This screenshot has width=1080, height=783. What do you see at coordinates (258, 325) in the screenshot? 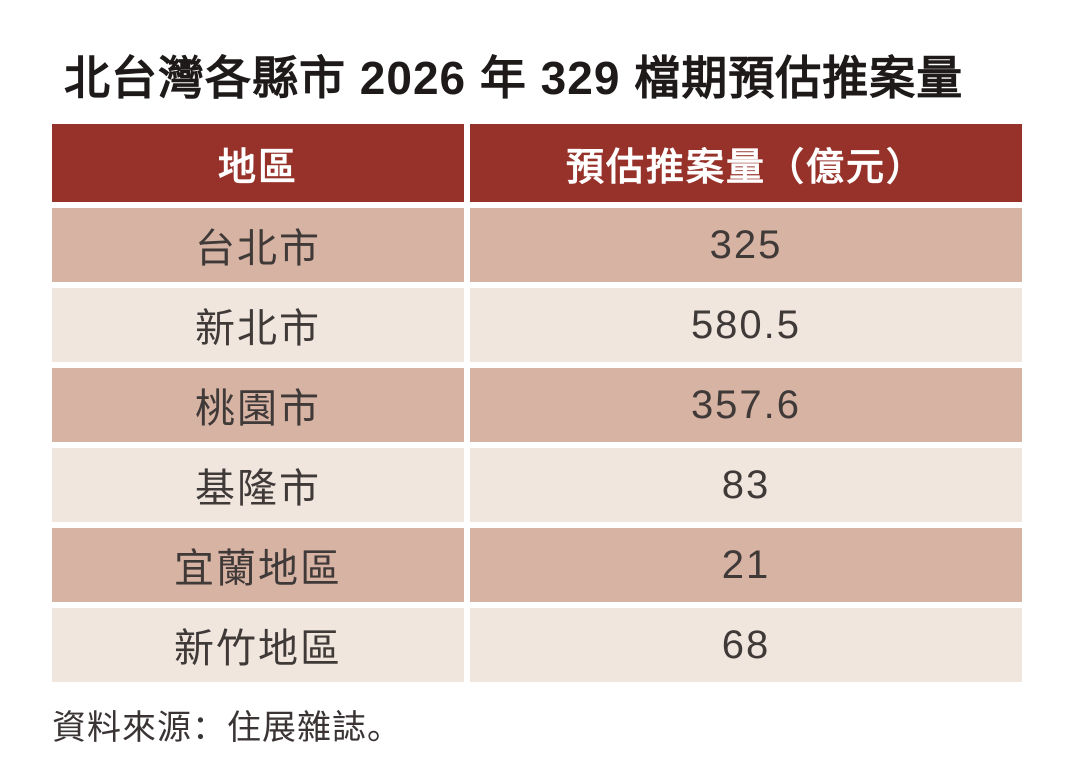
I see `table-row-region: 新北市` at bounding box center [258, 325].